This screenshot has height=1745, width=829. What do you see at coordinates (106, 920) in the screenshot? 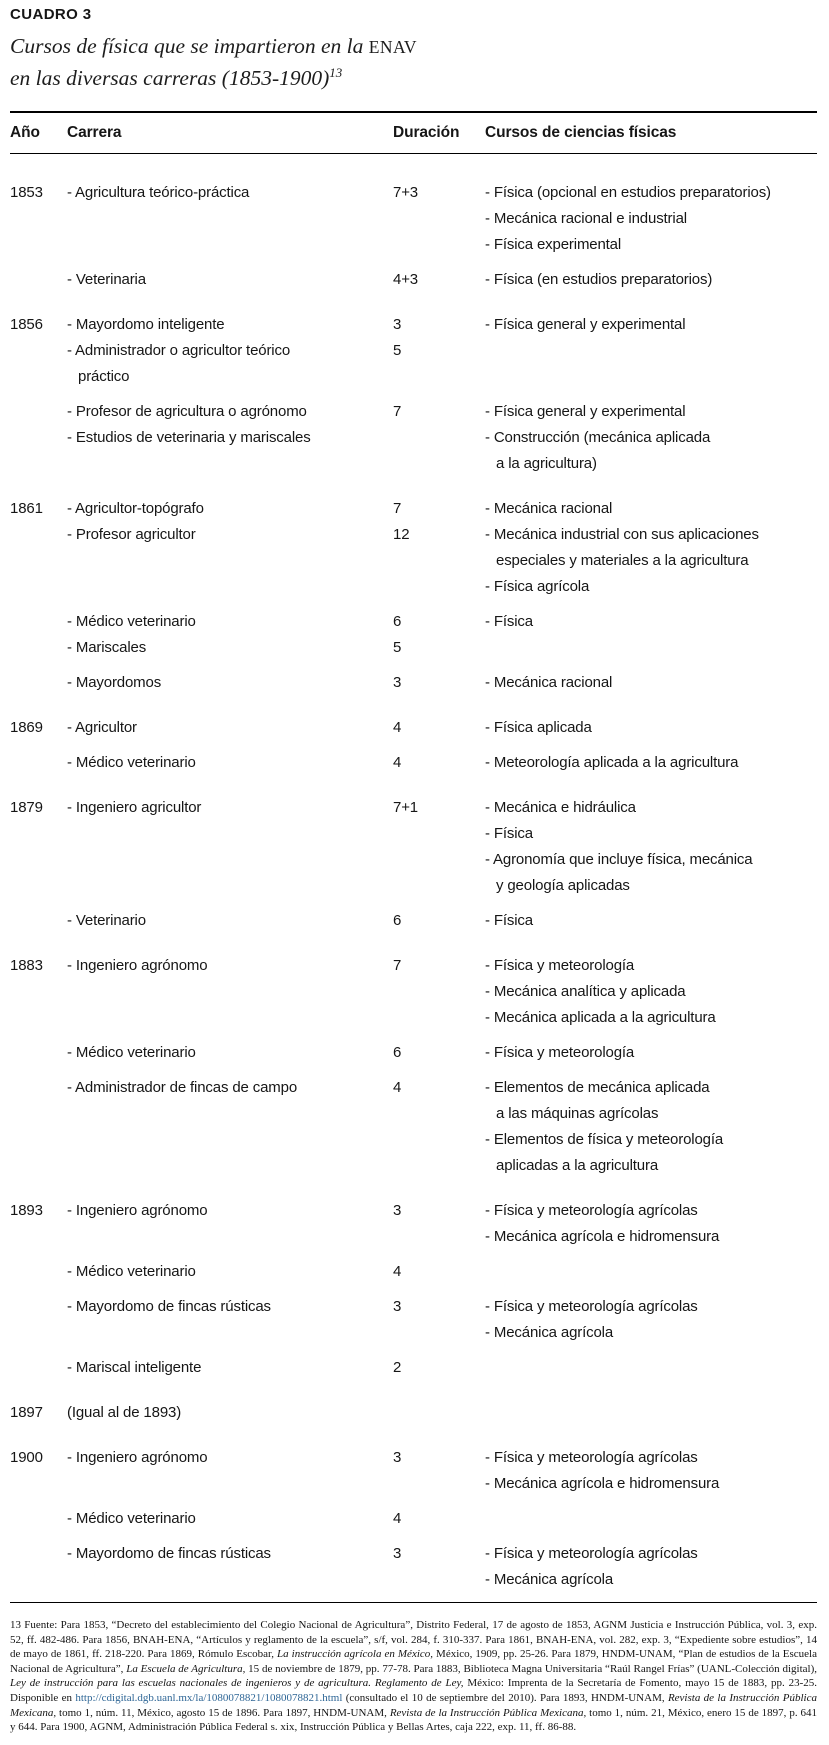
I see `career-cell: - Veterinario` at bounding box center [106, 920].